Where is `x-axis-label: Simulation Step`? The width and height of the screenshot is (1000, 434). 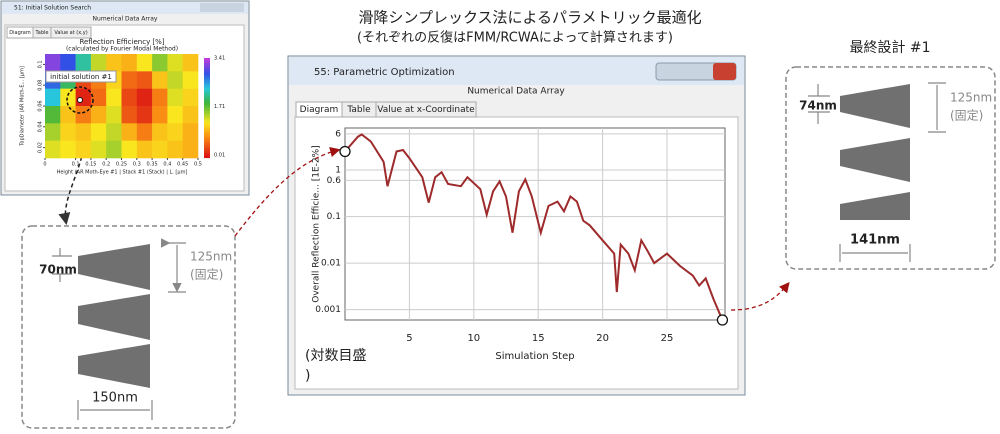
x-axis-label: Simulation Step is located at coordinates (534, 356).